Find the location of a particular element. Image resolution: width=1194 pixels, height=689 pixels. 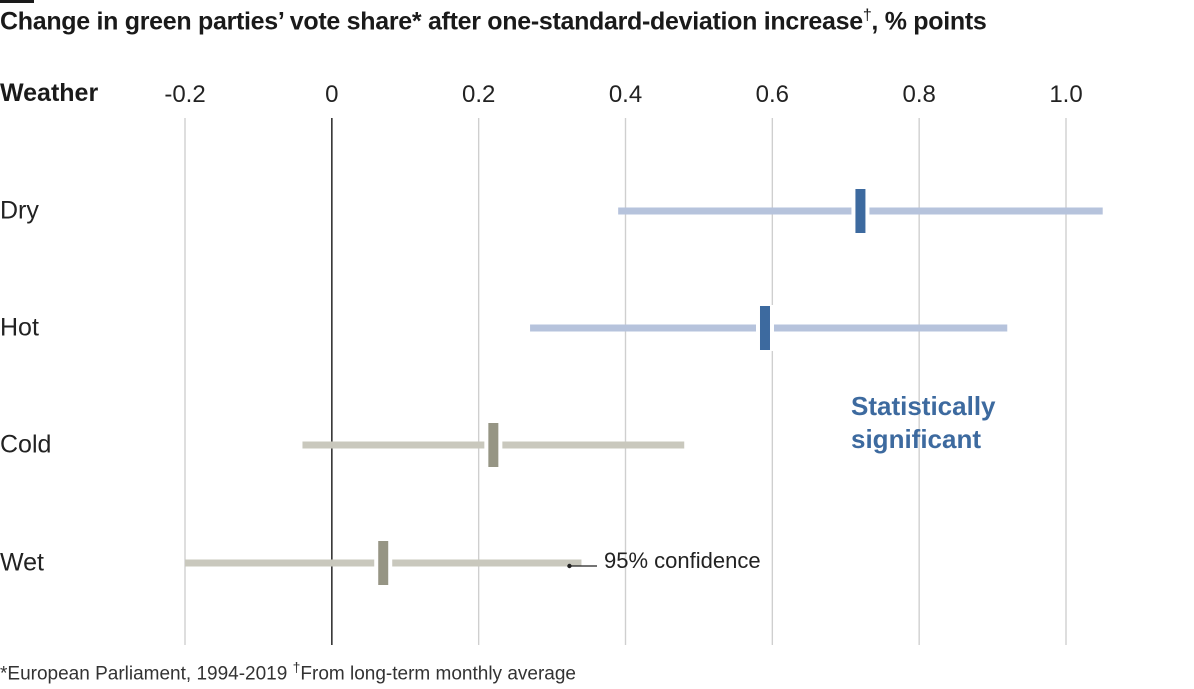

category-label: Dry is located at coordinates (19, 210).